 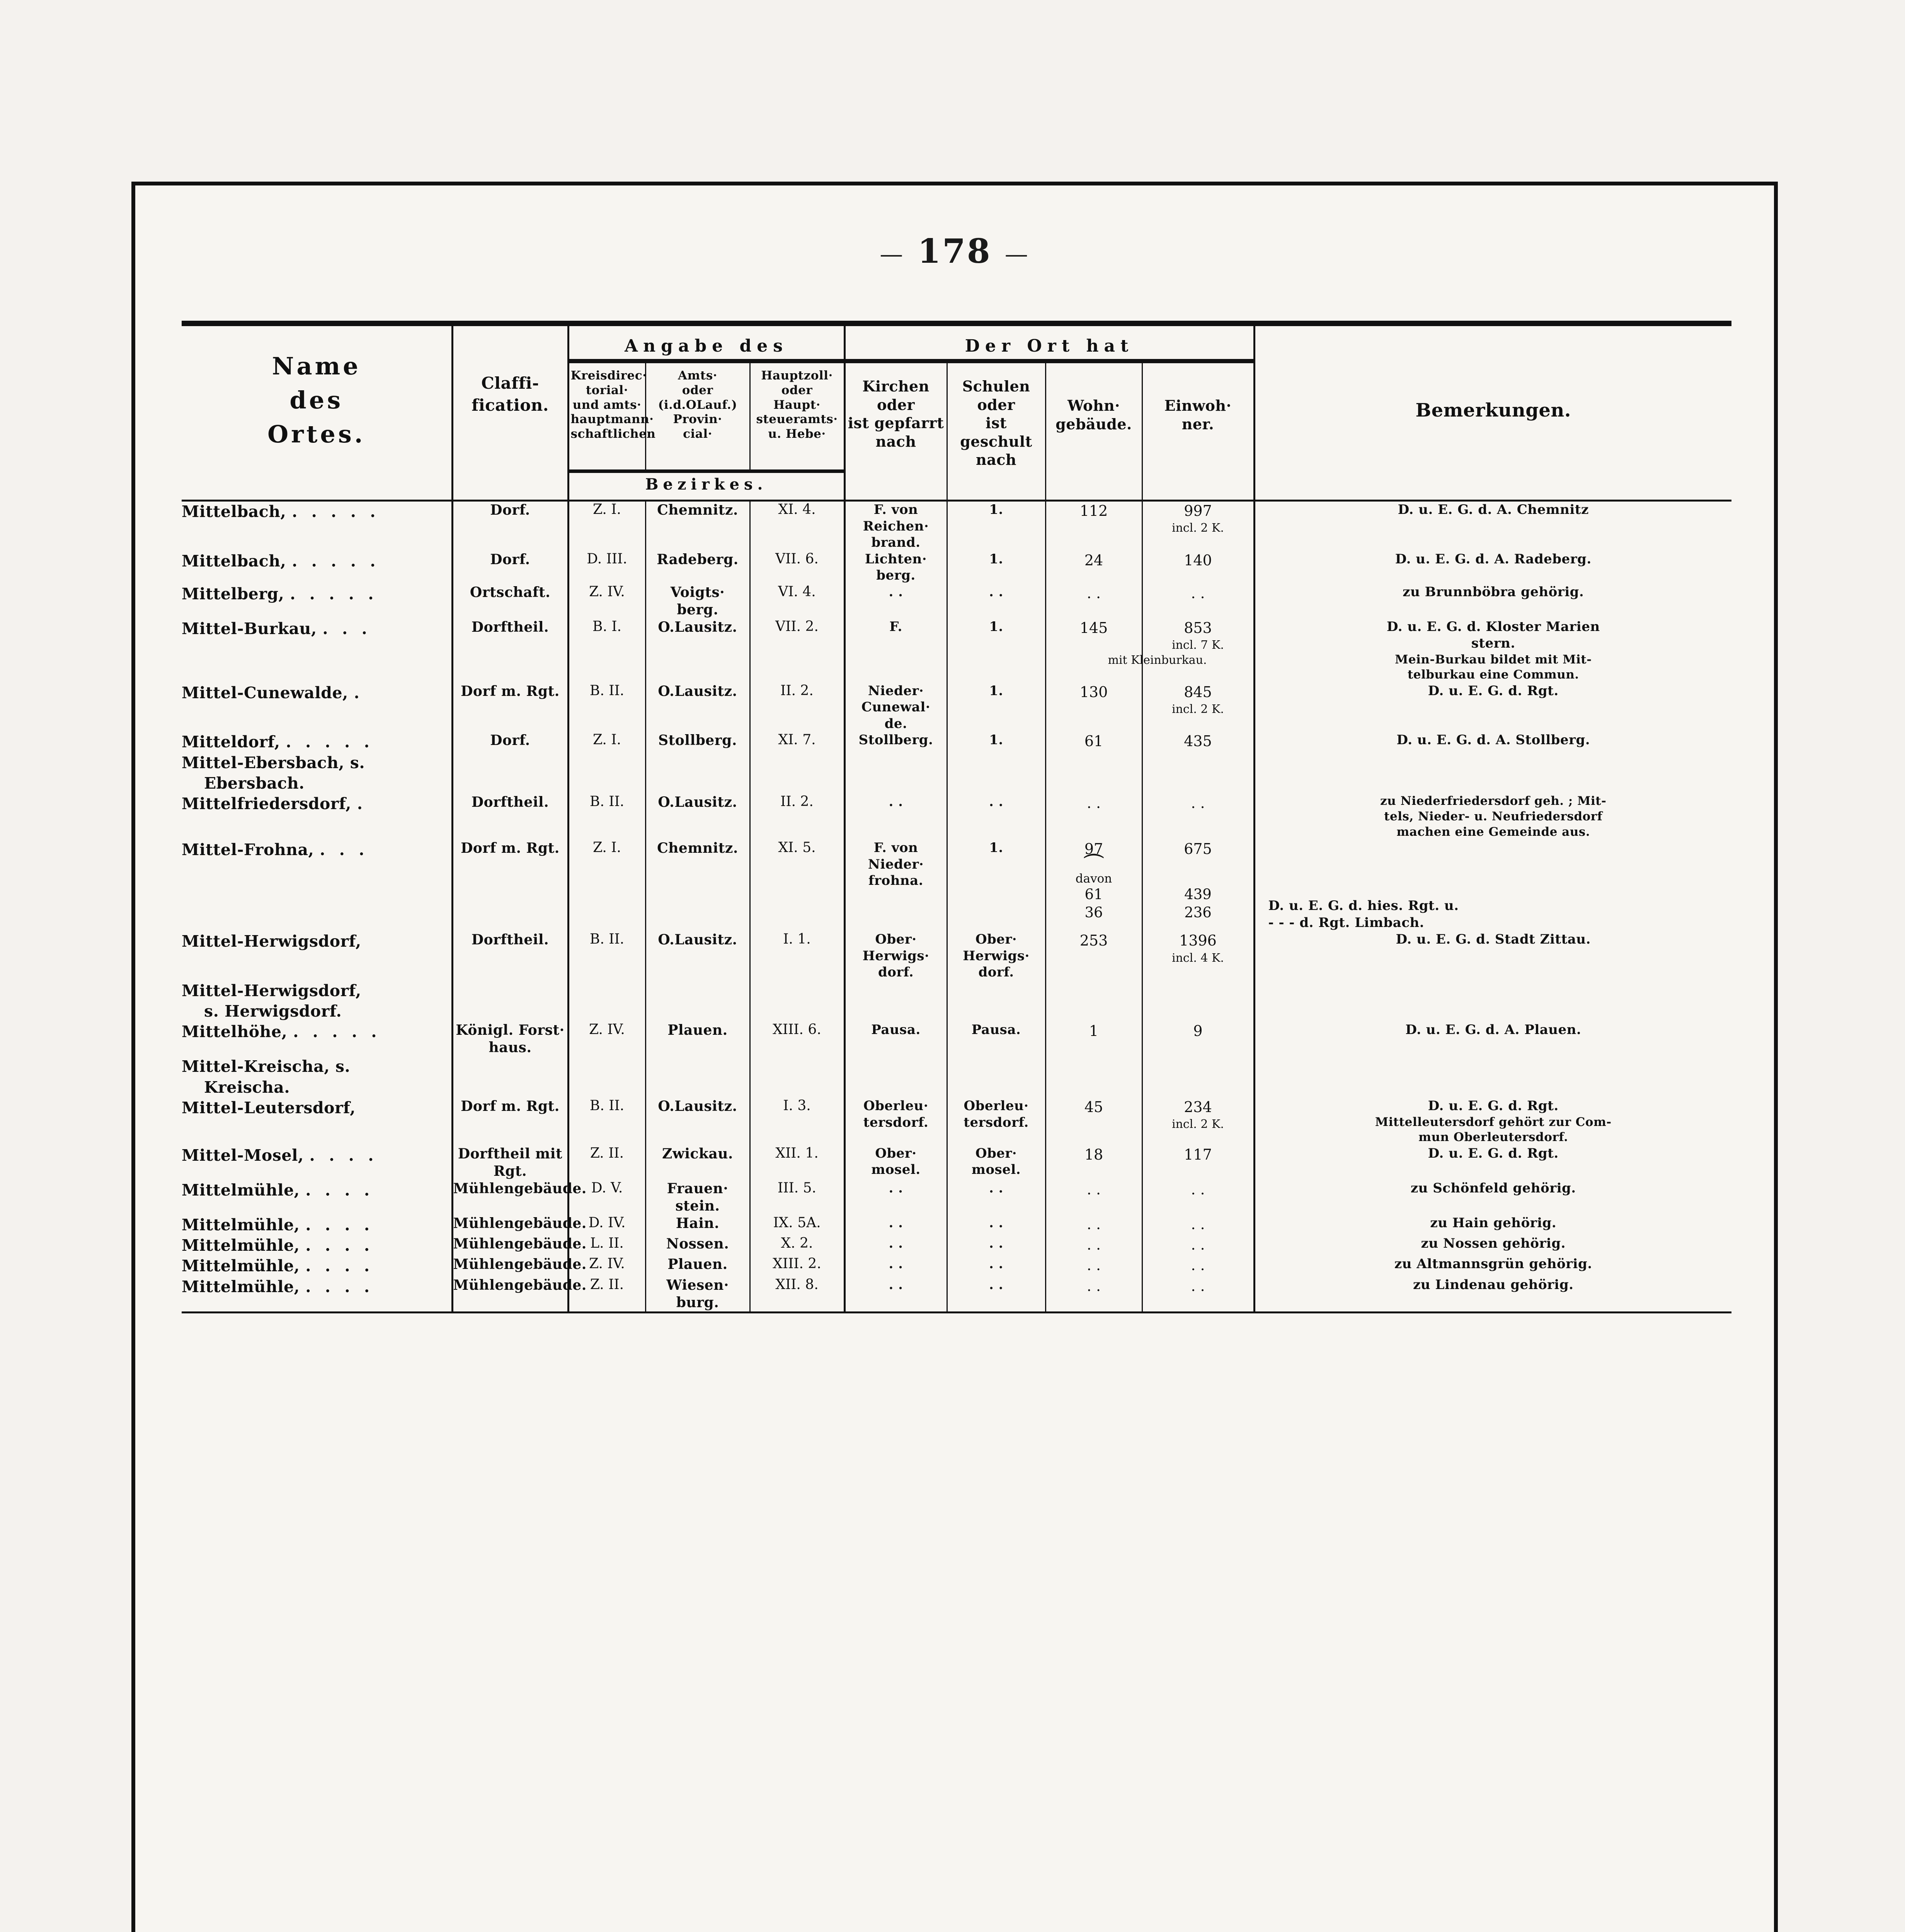 I want to click on header-name-line3: Ortes., so click(x=317, y=435).